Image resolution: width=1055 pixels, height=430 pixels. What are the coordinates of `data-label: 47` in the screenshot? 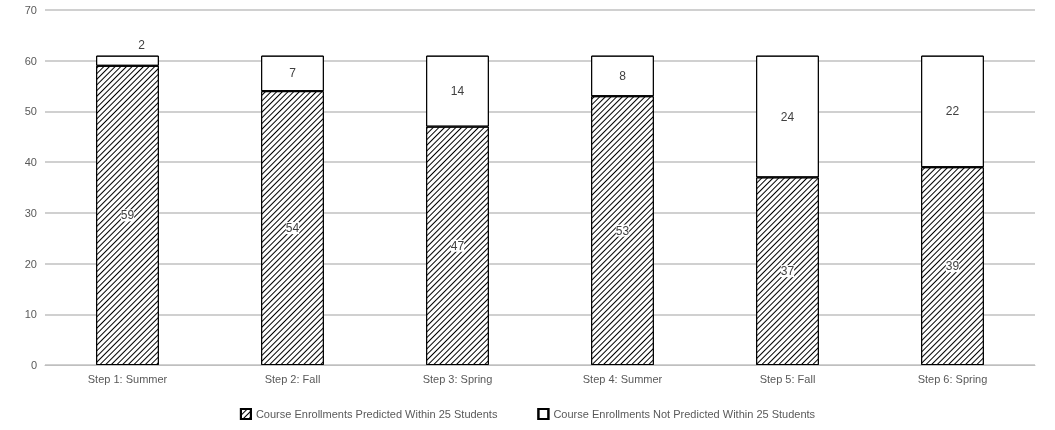 It's located at (457, 245).